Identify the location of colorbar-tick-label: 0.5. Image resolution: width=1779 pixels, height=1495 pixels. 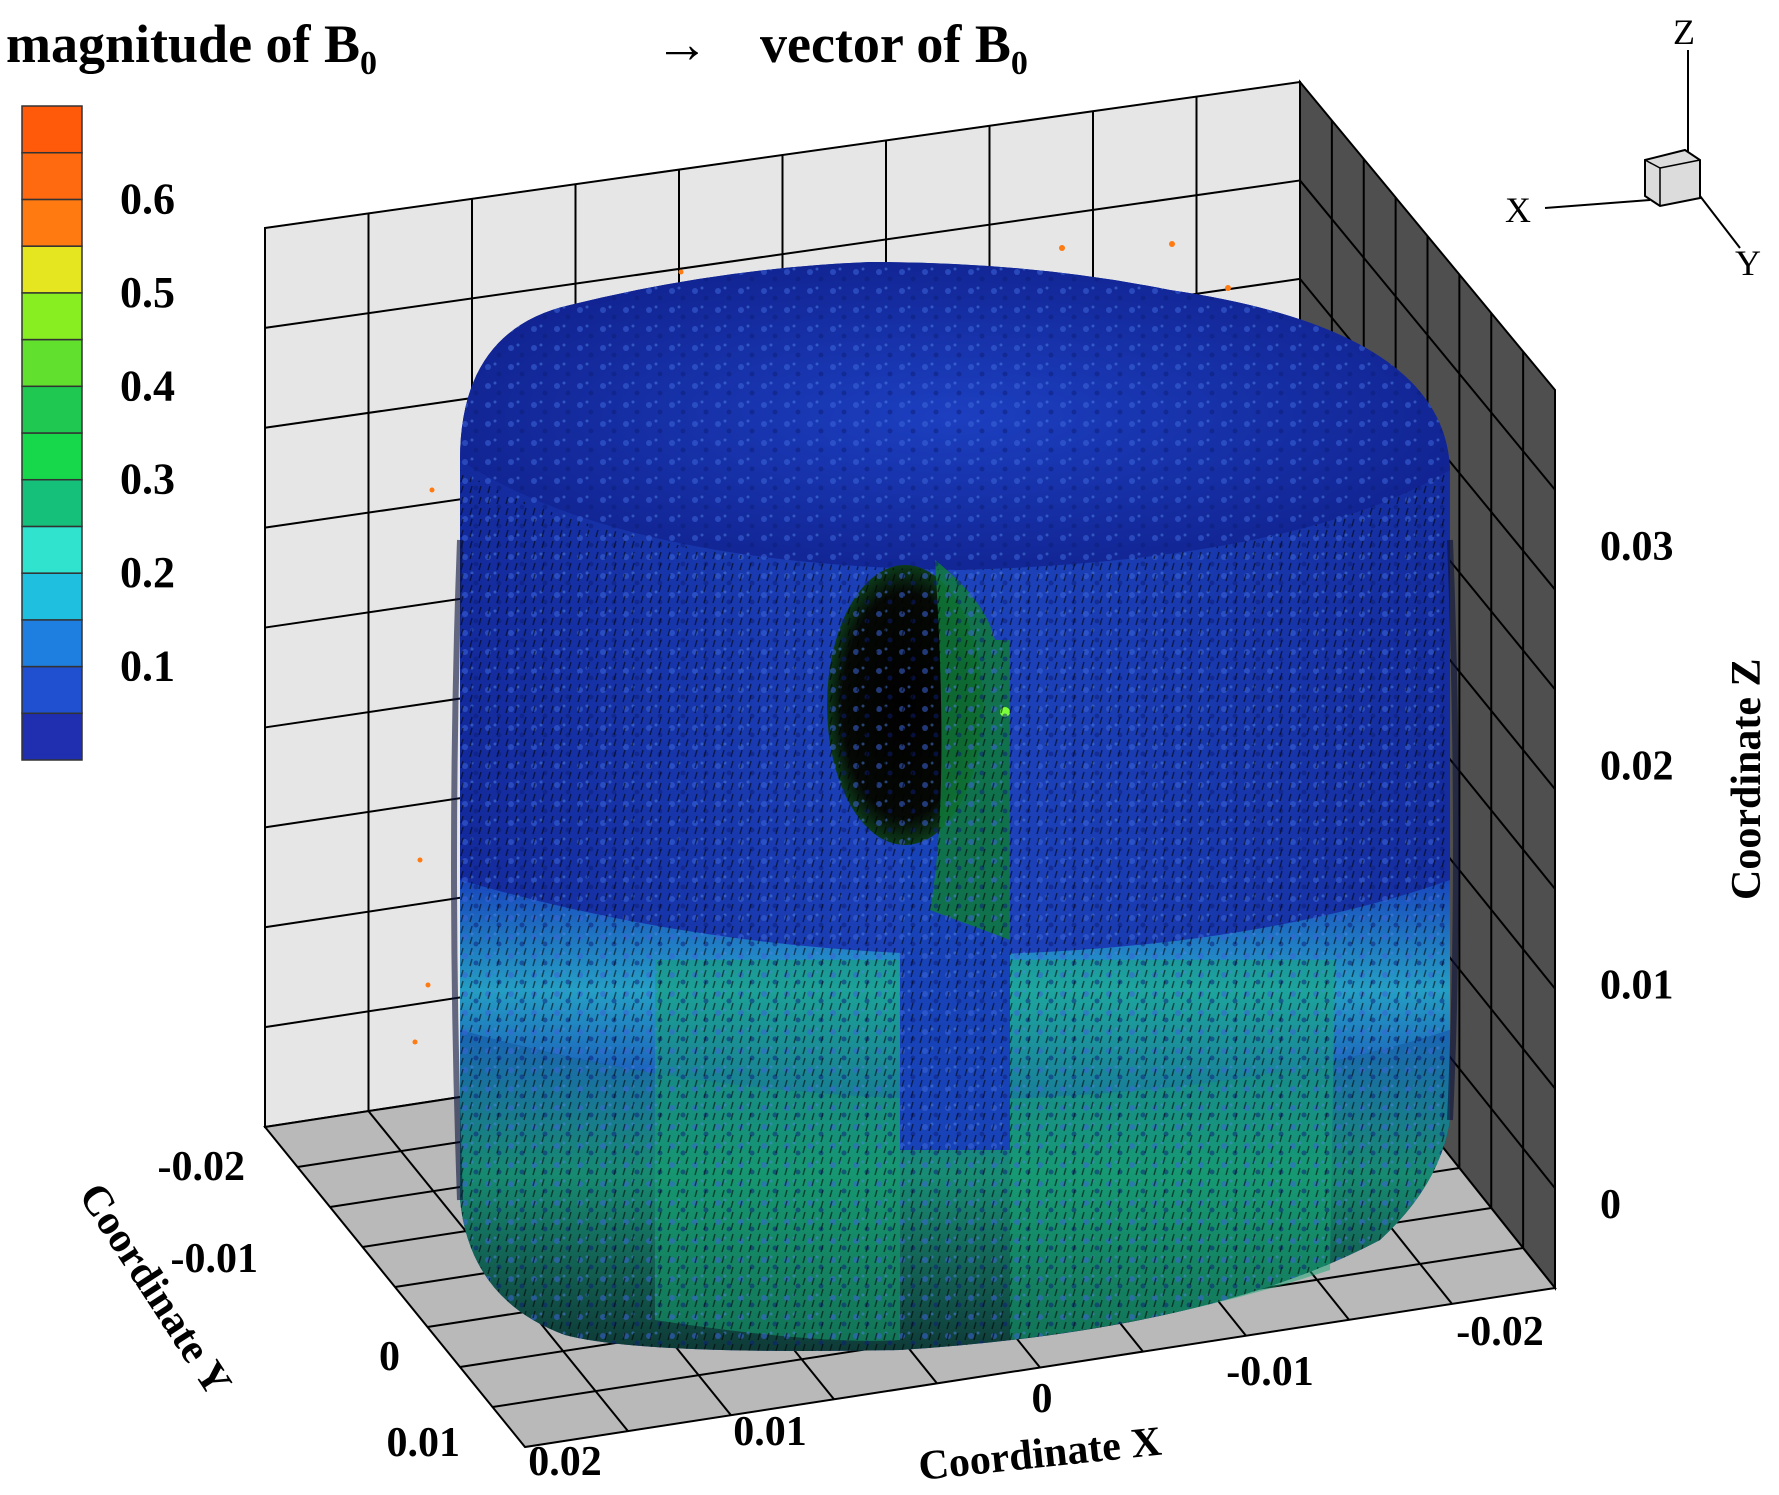
(147, 292).